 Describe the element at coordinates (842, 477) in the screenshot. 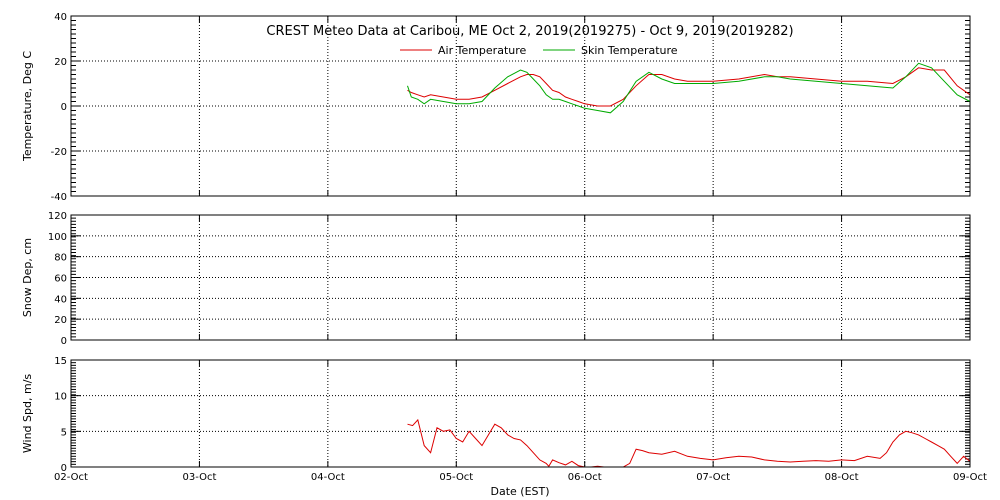

I see `x-tick-label-6: 08-Oct` at that location.